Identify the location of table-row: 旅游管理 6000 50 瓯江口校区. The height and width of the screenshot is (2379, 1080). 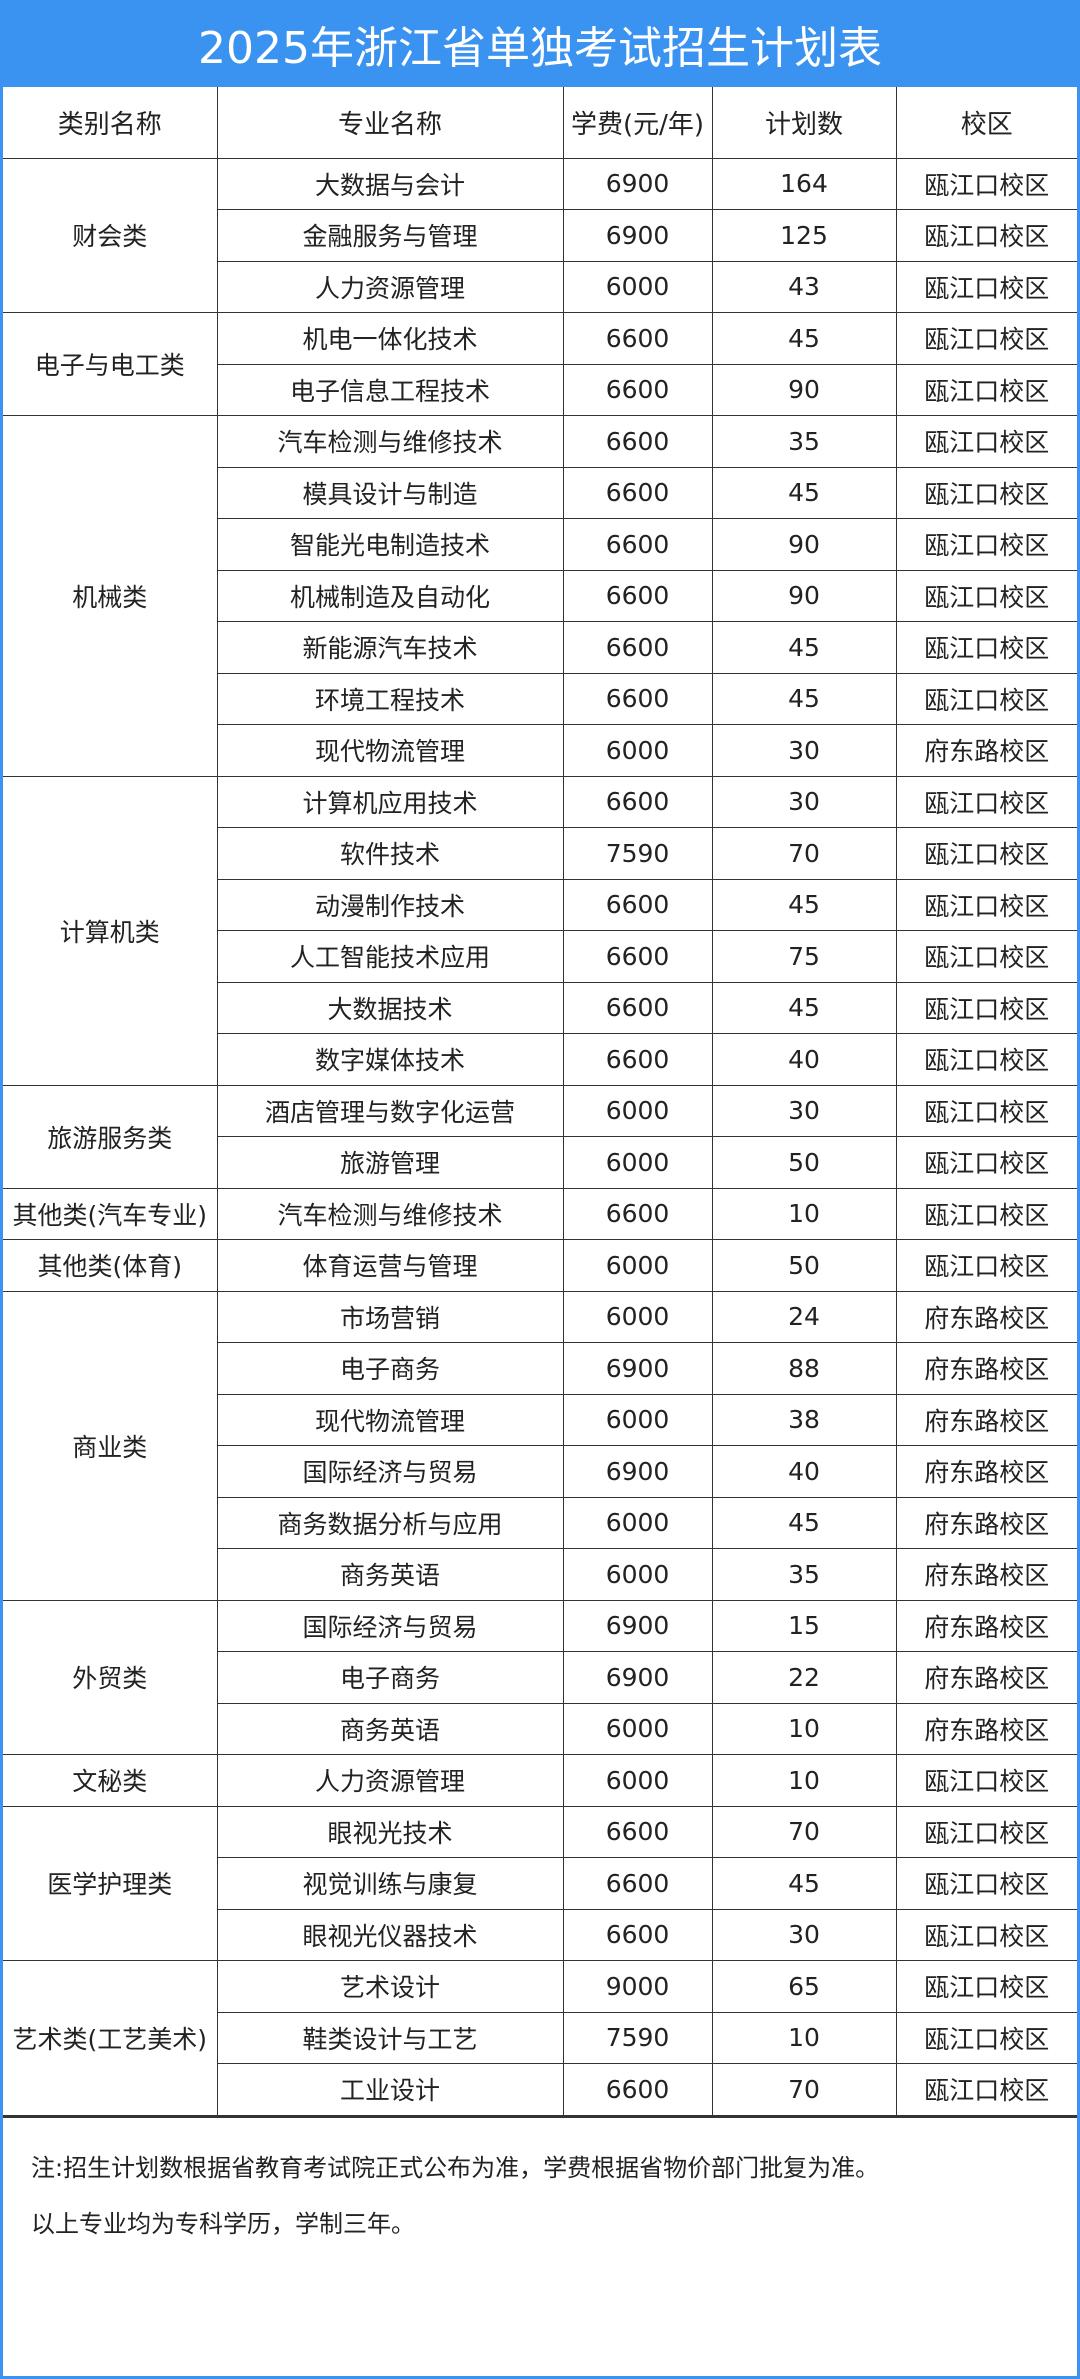
(540, 1162).